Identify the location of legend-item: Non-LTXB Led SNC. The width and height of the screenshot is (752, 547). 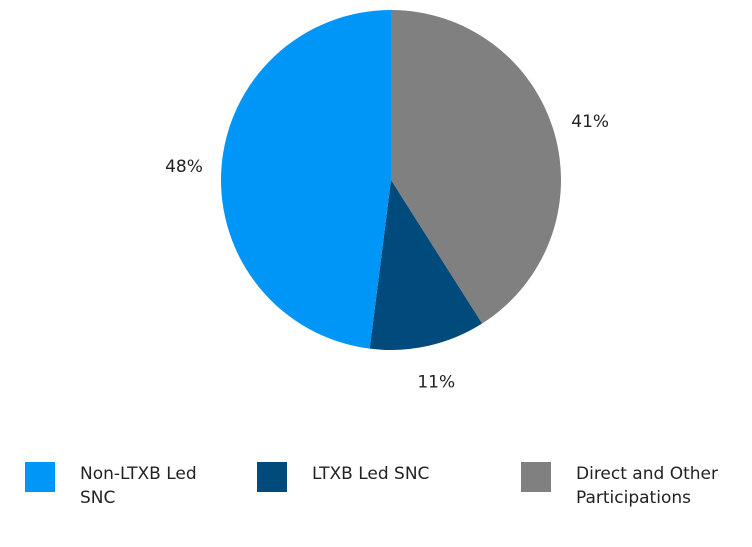
(112, 486).